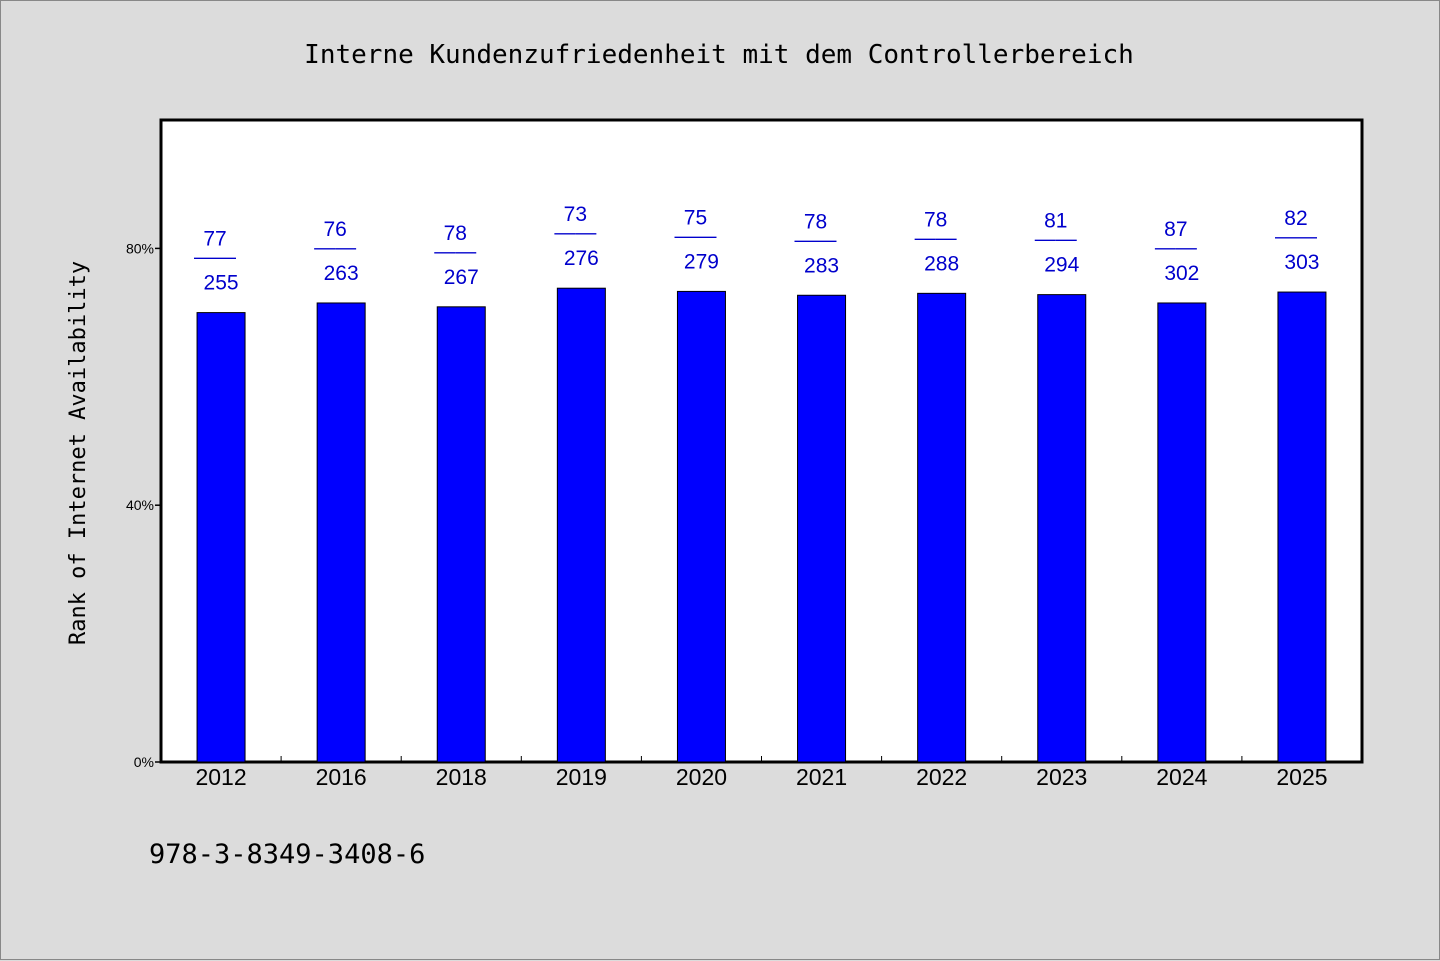 The width and height of the screenshot is (1440, 961). Describe the element at coordinates (581, 777) in the screenshot. I see `x-tick-label: 2019` at that location.